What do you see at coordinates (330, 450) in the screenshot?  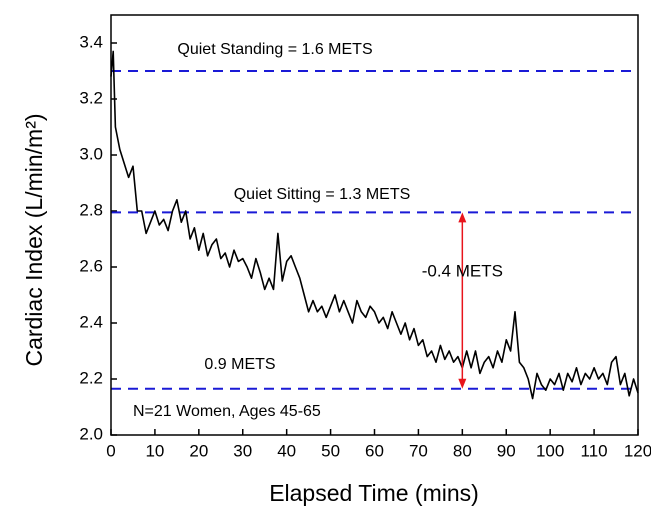 I see `x-tick-label: 50` at bounding box center [330, 450].